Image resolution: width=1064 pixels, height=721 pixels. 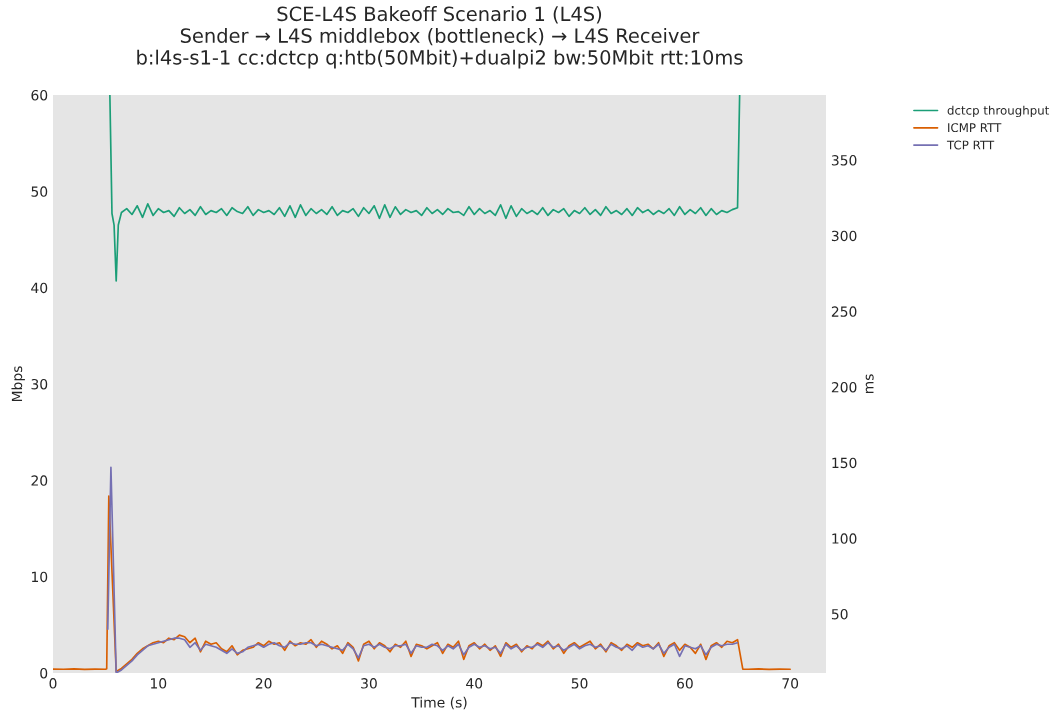 What do you see at coordinates (975, 128) in the screenshot?
I see `legend-label: ICMP RTT` at bounding box center [975, 128].